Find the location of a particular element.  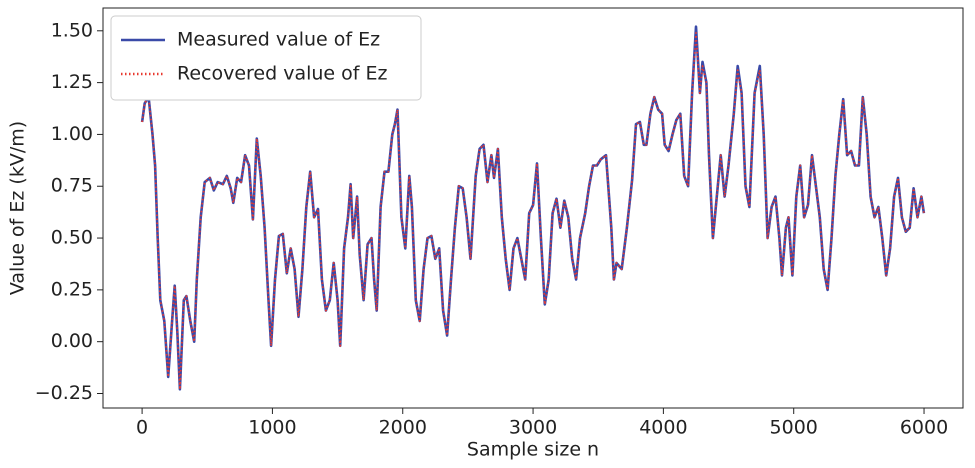

y-tick-label: 1.50 is located at coordinates (72, 30).